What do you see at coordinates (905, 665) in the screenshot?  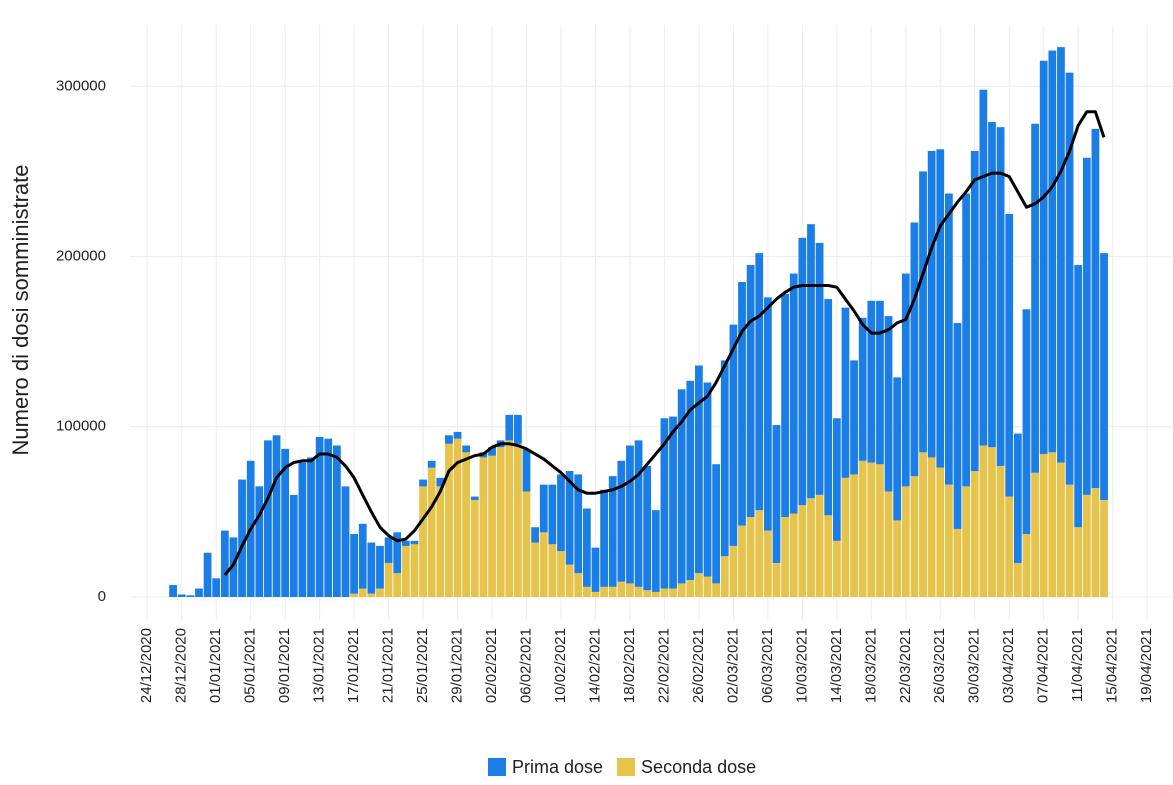 I see `x-tick-label: 22/03/2021` at bounding box center [905, 665].